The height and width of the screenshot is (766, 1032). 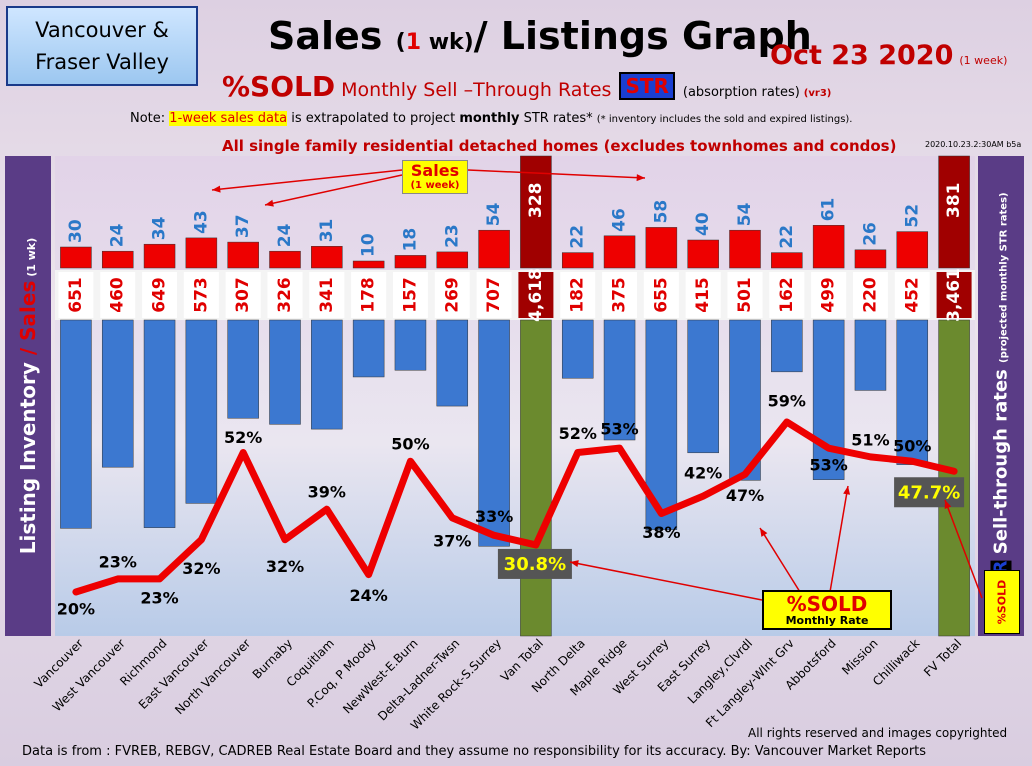 I want to click on sales-label-coquitlam: 31, so click(x=327, y=231).